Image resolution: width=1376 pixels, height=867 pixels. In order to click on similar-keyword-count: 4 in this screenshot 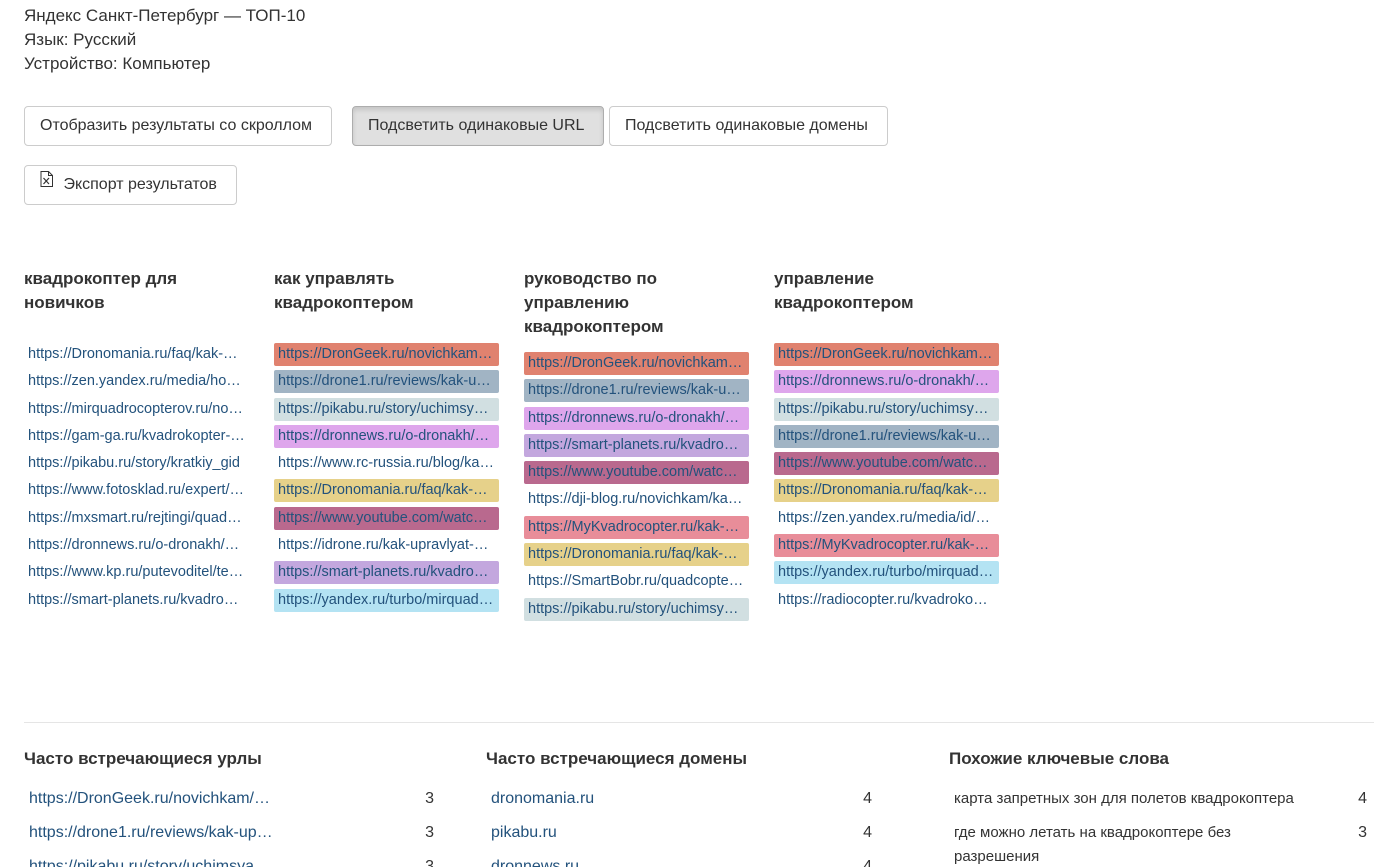, I will do `click(1362, 798)`.